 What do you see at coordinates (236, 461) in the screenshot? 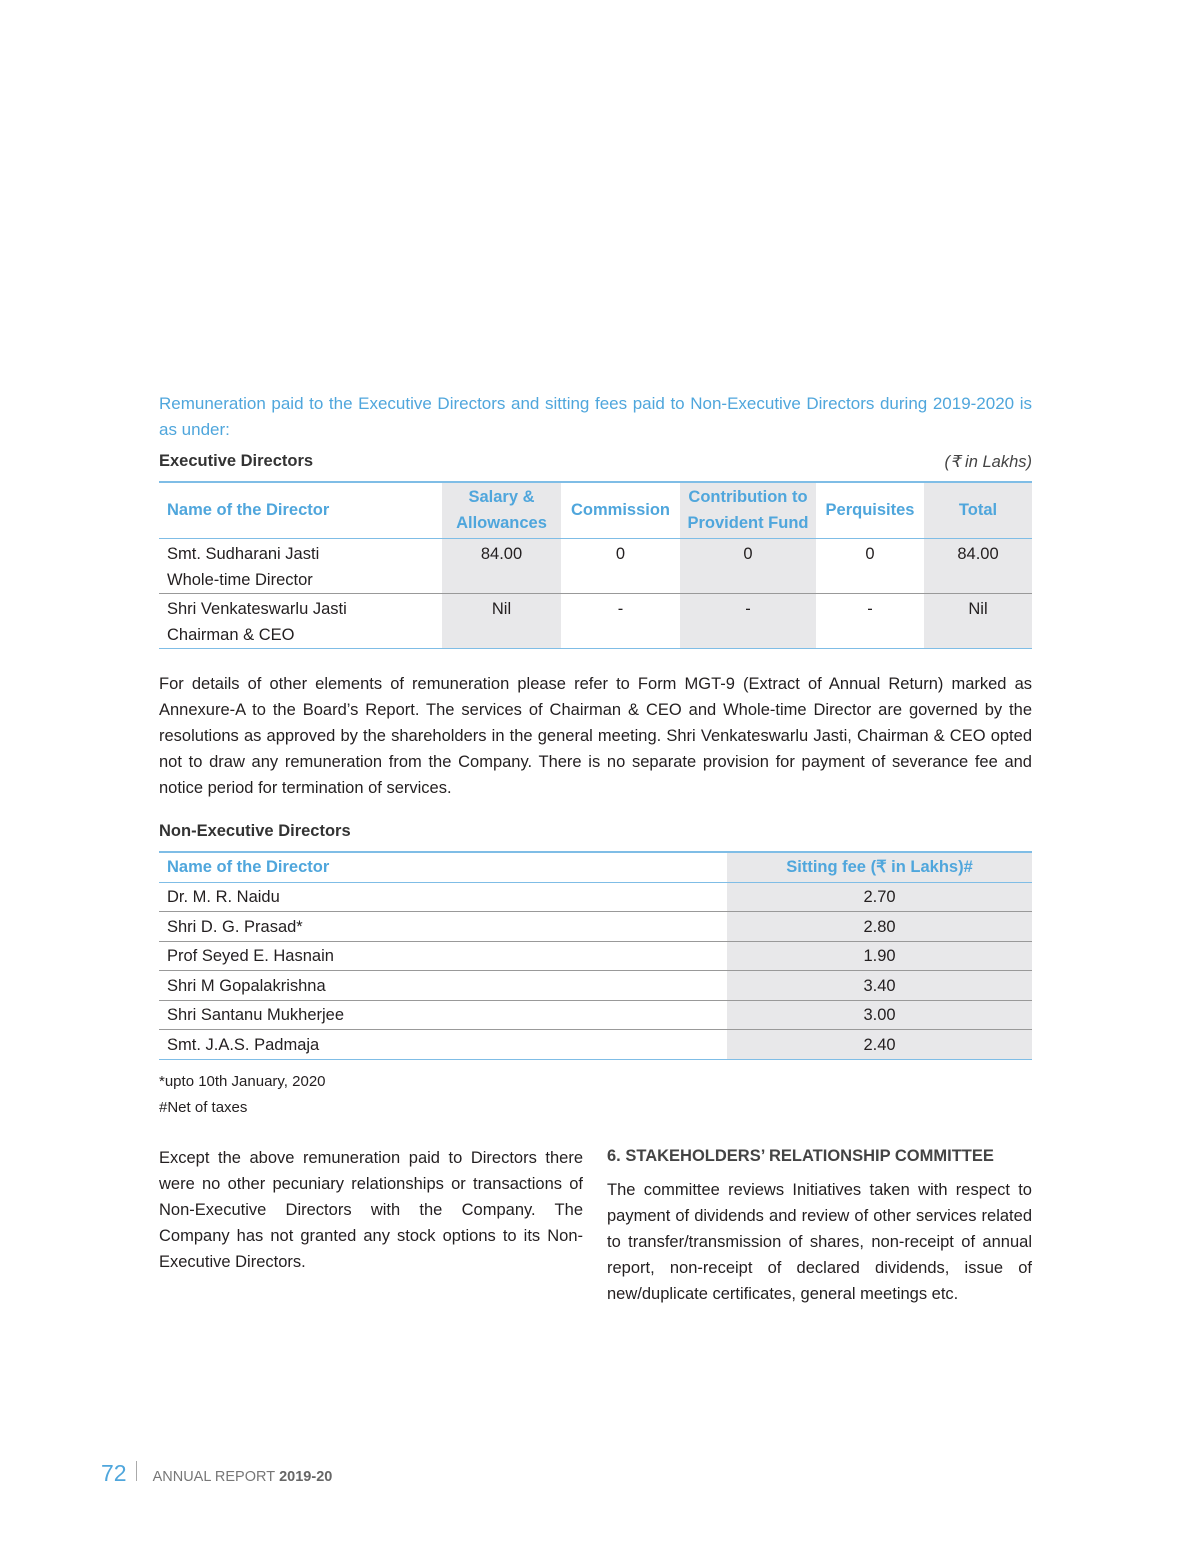
I see `exec-title: Executive Directors` at bounding box center [236, 461].